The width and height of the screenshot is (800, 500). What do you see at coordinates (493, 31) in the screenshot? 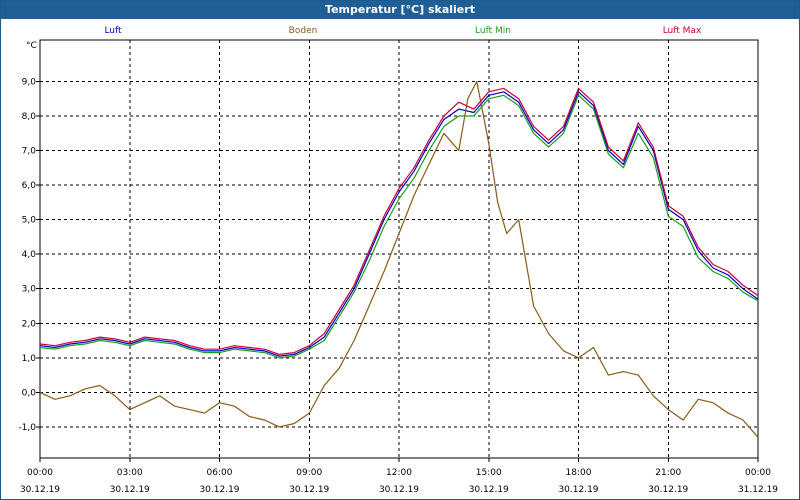
I see `legend-entry-3: Luft Min` at bounding box center [493, 31].